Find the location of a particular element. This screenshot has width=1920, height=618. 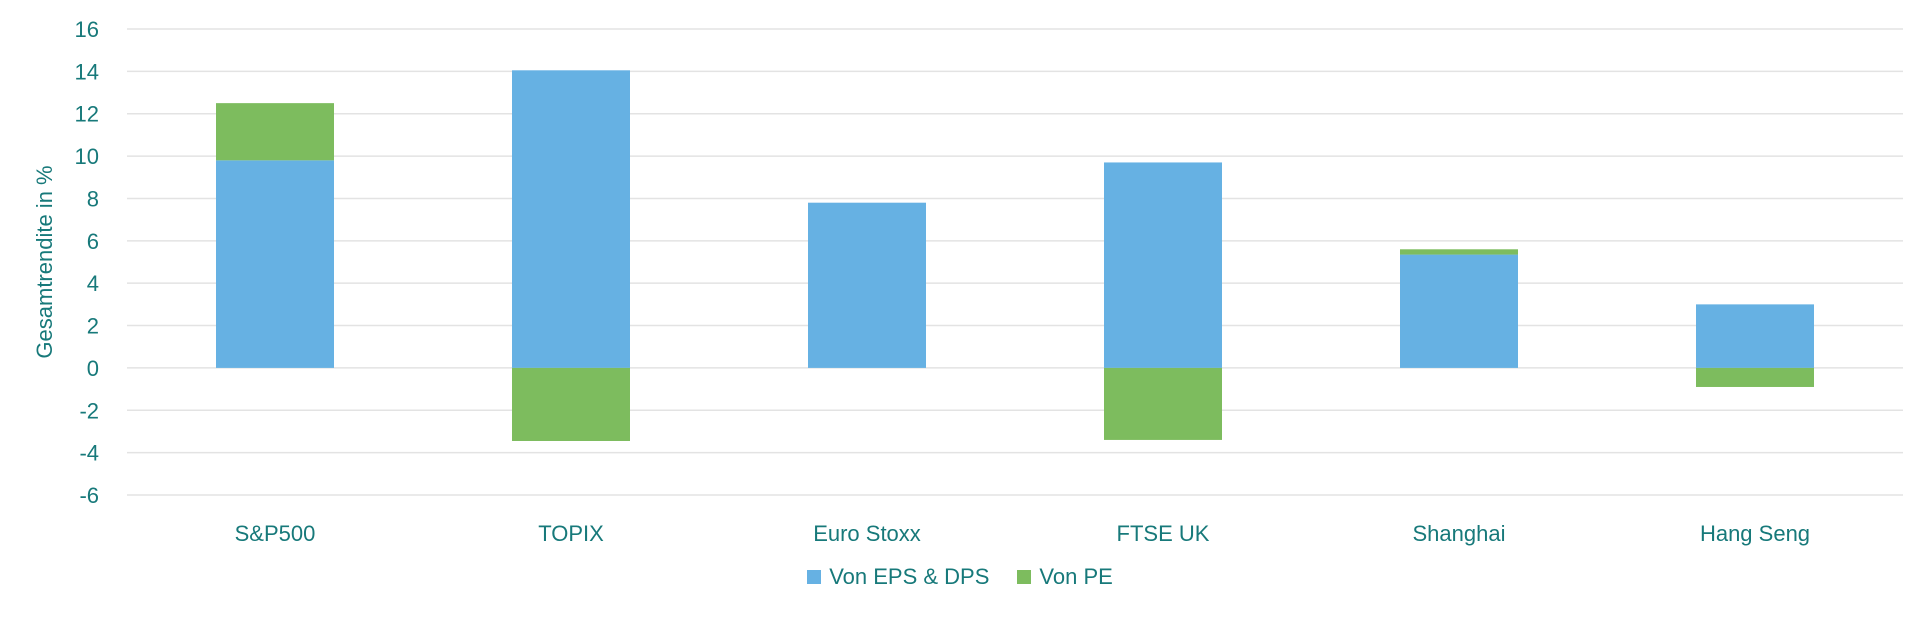

legend-item-pe: Von PE is located at coordinates (1065, 577).